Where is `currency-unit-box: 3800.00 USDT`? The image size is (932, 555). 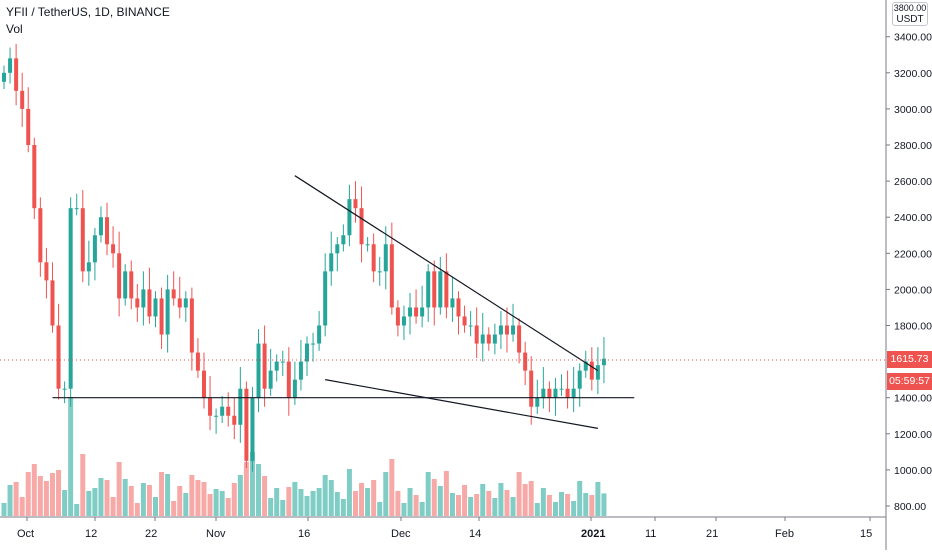
currency-unit-box: 3800.00 USDT is located at coordinates (910, 14).